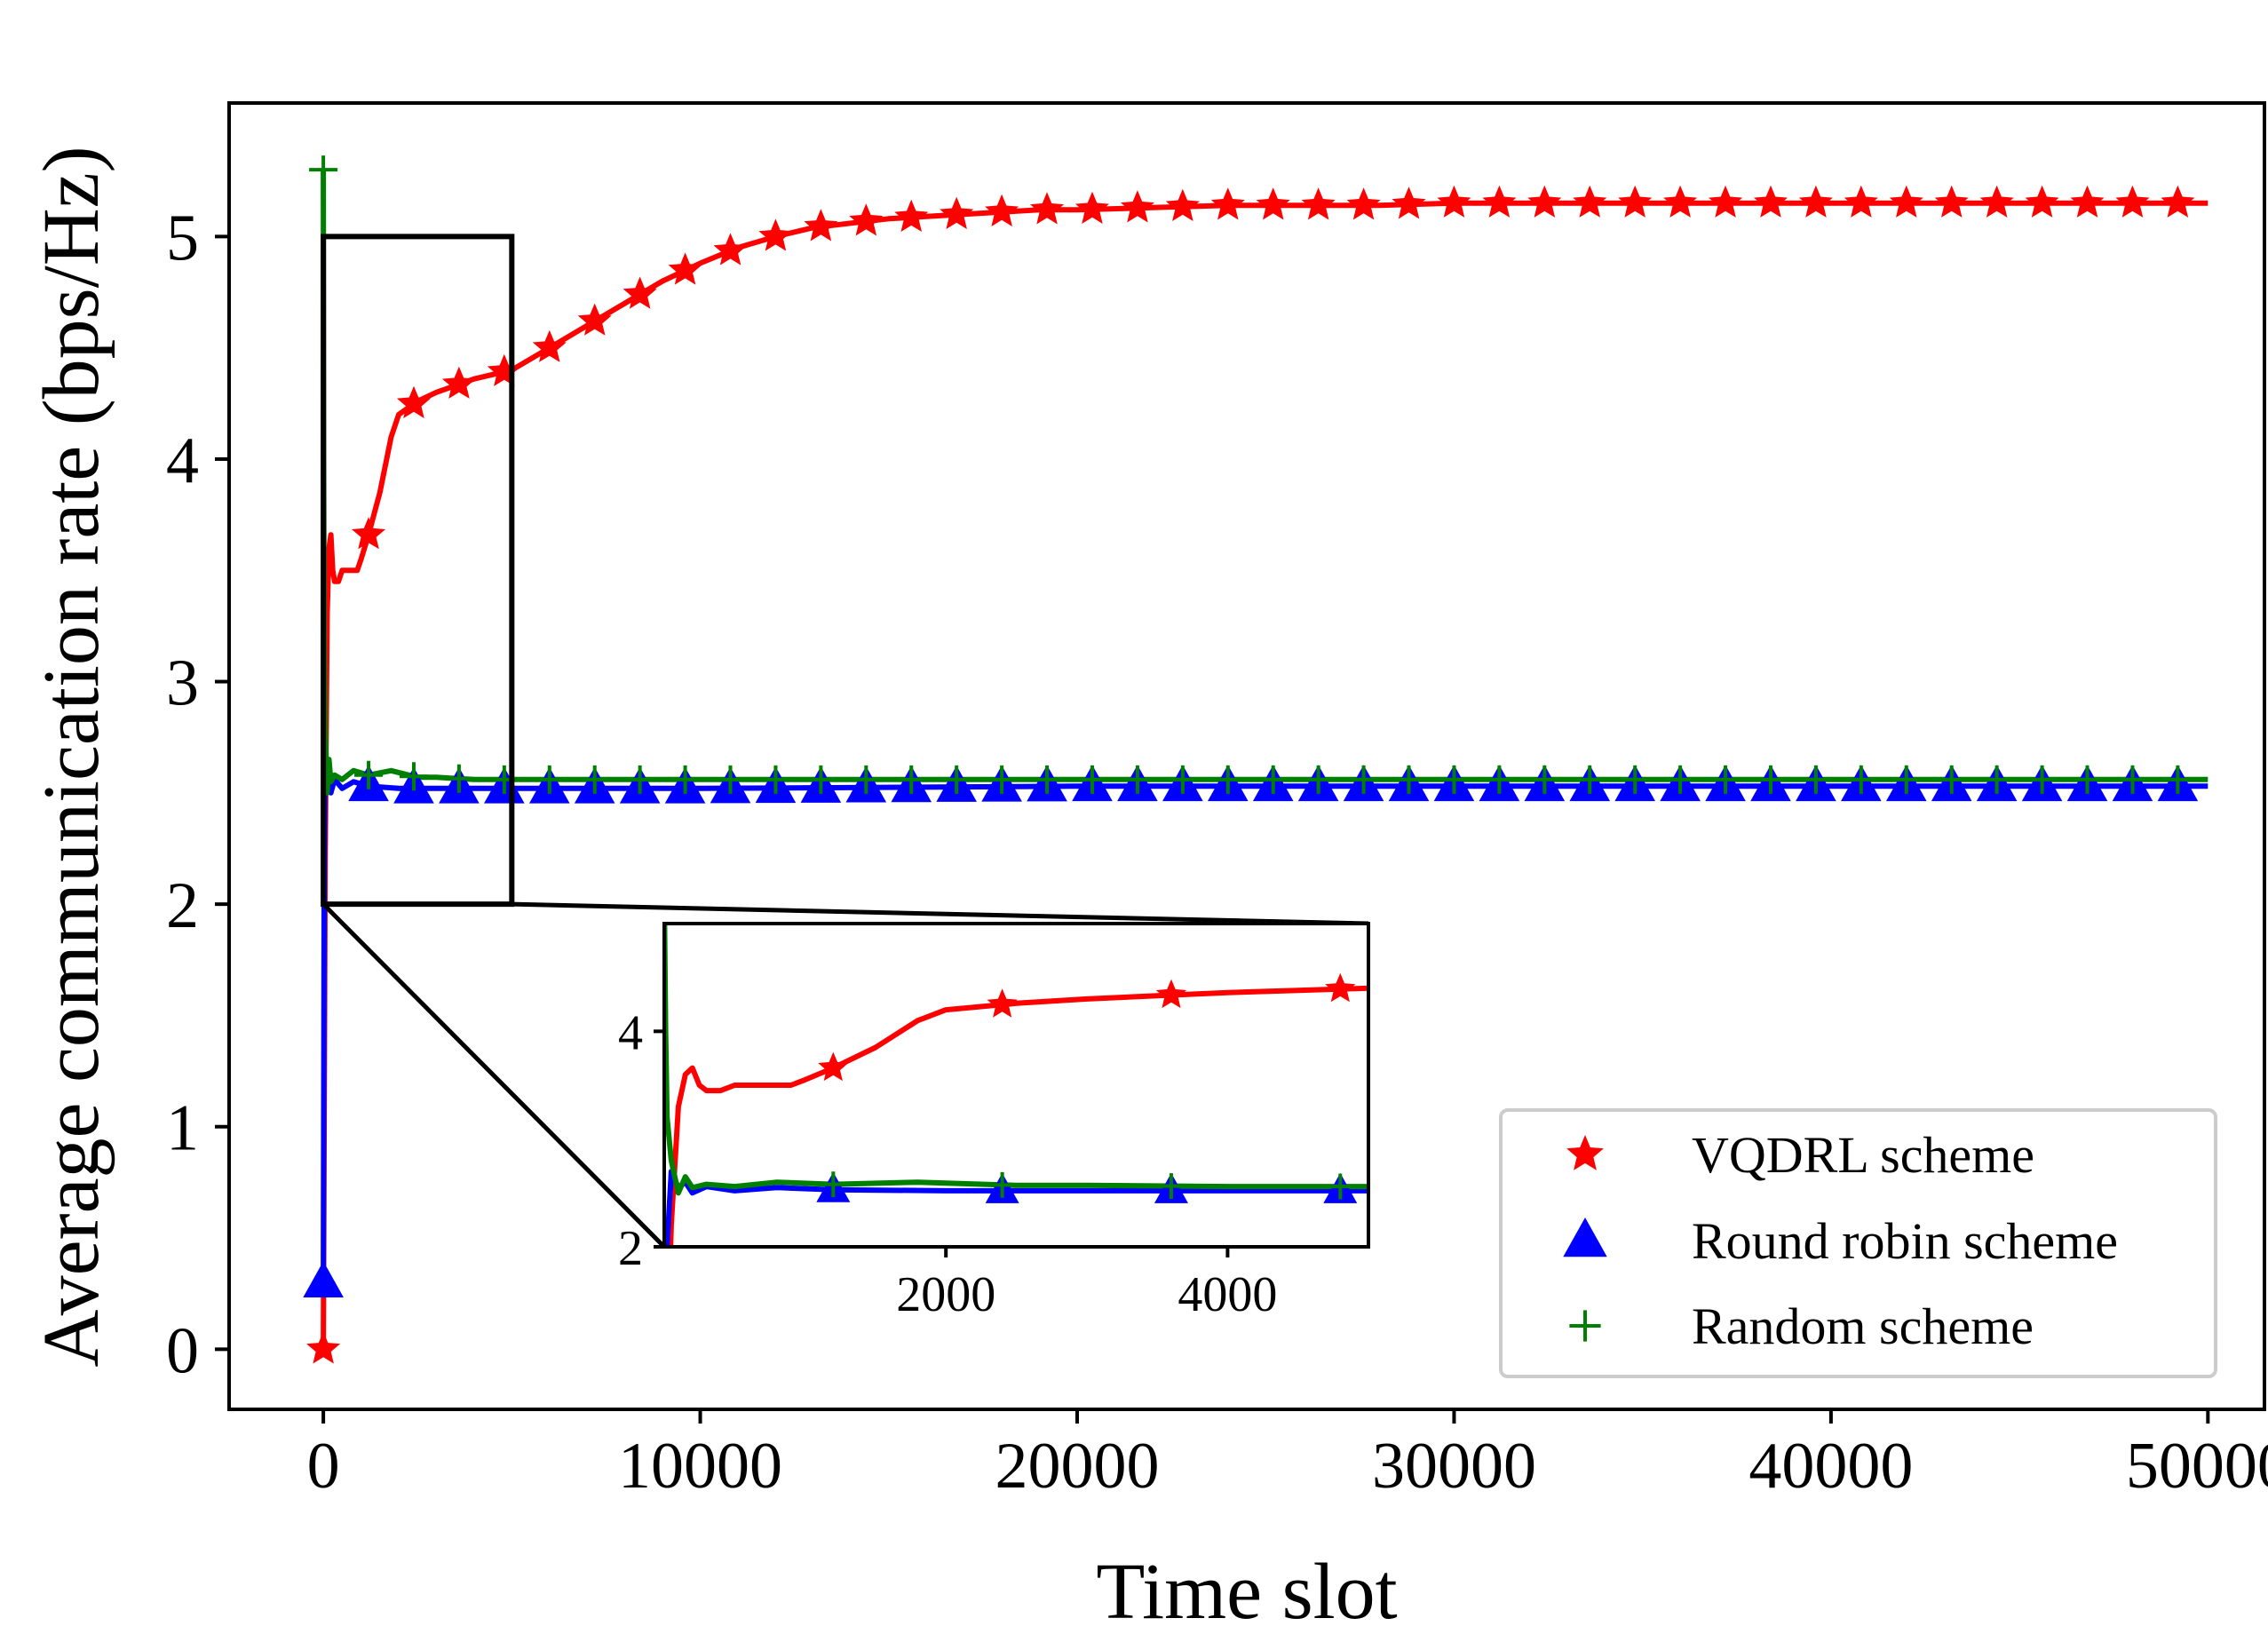 This screenshot has height=1642, width=2268. What do you see at coordinates (1246, 1592) in the screenshot?
I see `x-axis-label: Time slot` at bounding box center [1246, 1592].